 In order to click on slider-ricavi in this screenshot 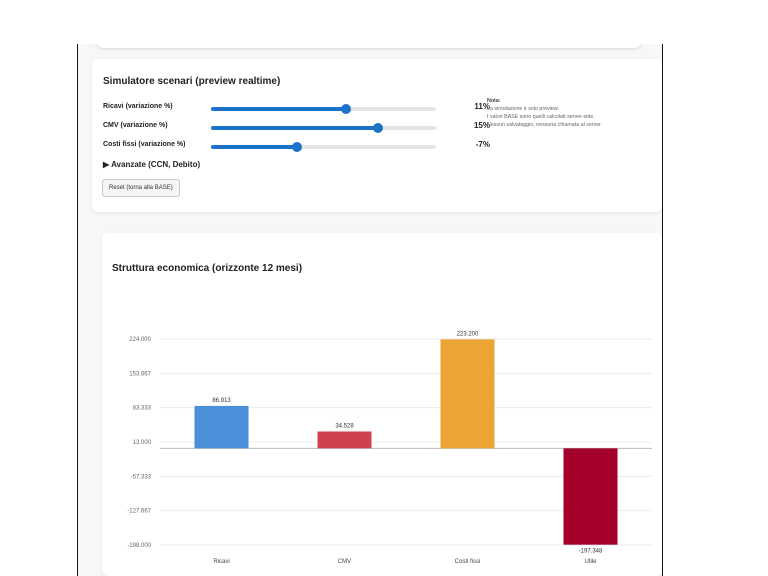, I will do `click(323, 109)`.